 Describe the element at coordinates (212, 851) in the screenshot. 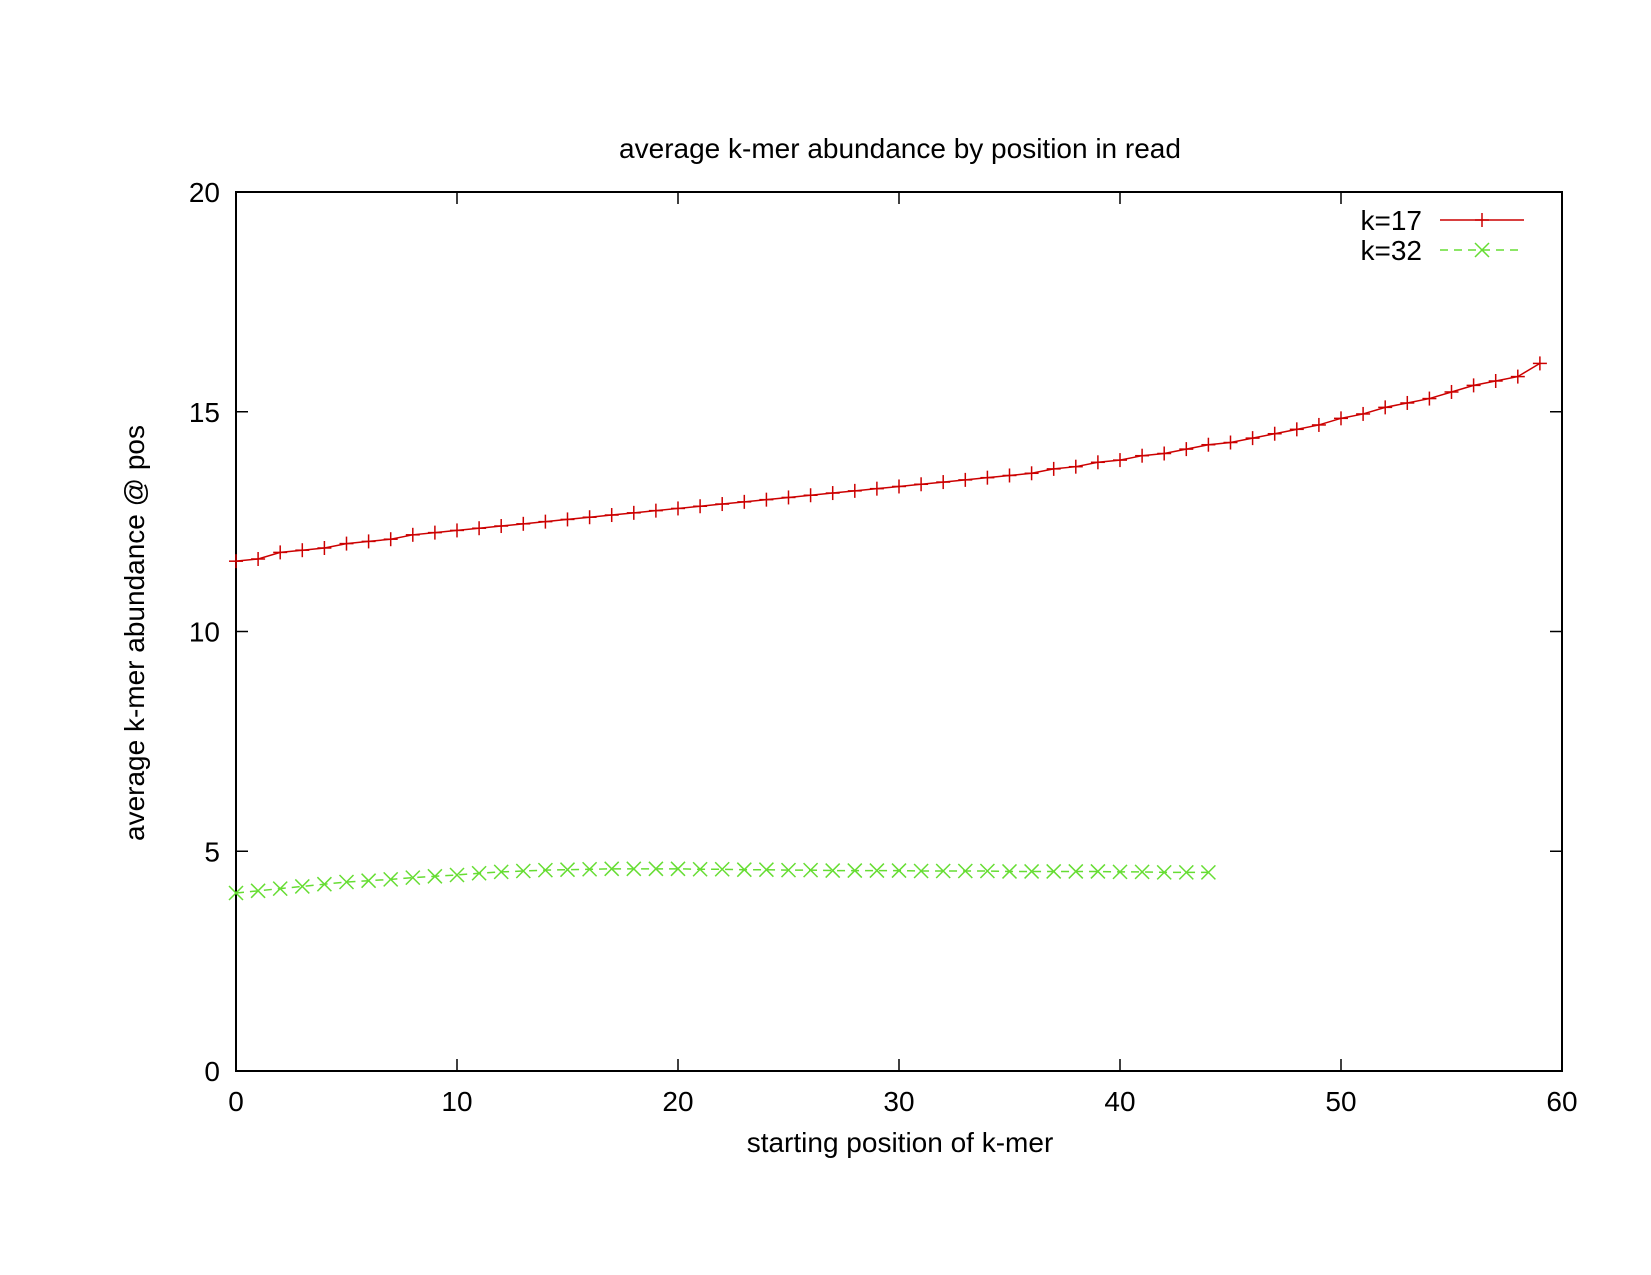

I see `y-tick-label: 5` at that location.